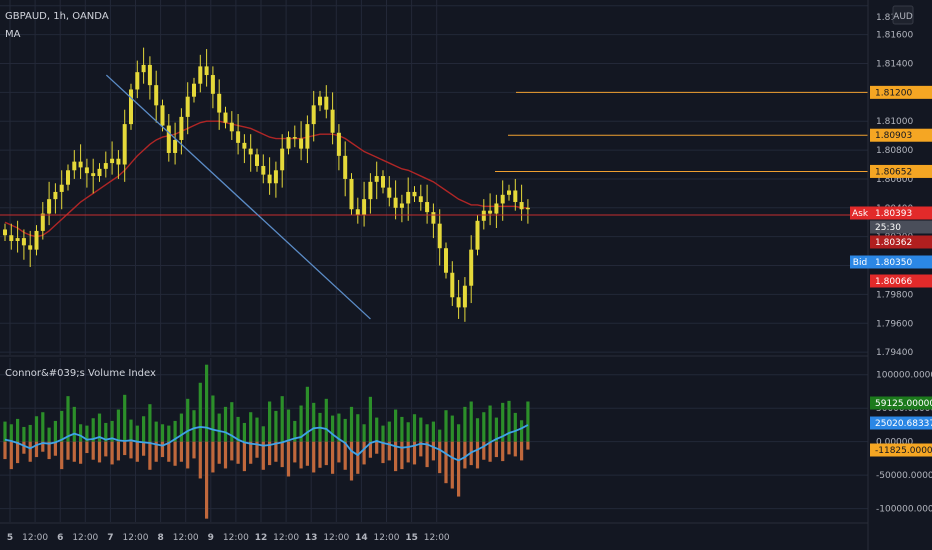 Image resolution: width=932 pixels, height=550 pixels. Describe the element at coordinates (80, 373) in the screenshot. I see `volume-index-title: Connor&#039;s Volume Index` at that location.